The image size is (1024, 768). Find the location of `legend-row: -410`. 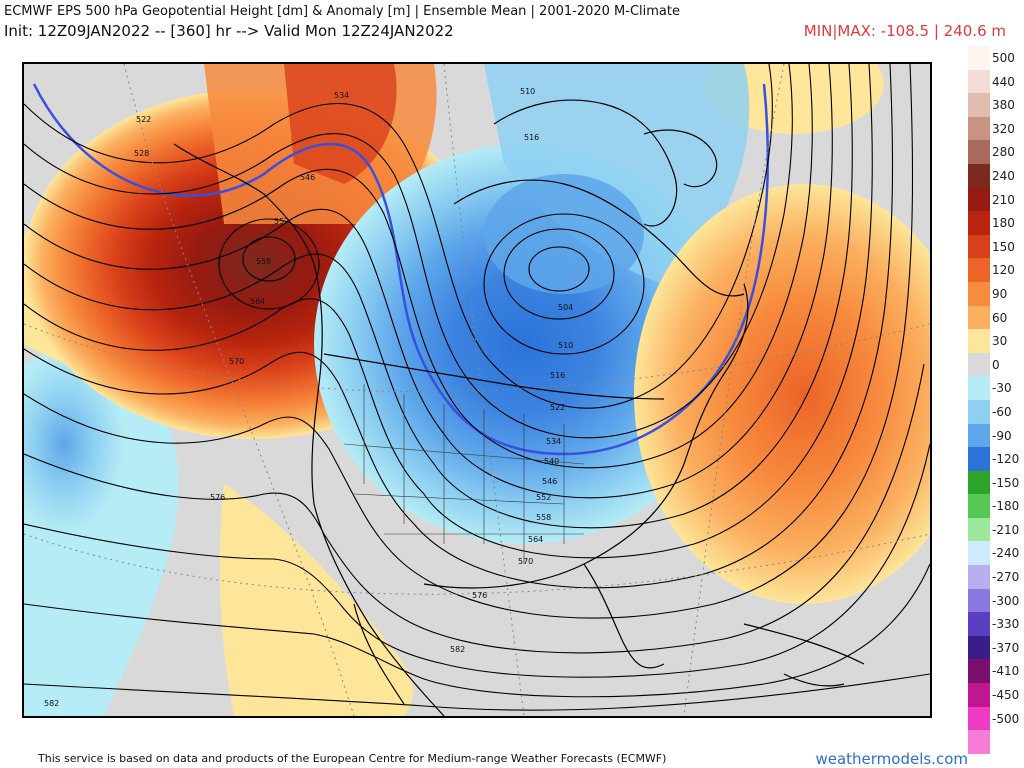

legend-row: -410 is located at coordinates (994, 671).